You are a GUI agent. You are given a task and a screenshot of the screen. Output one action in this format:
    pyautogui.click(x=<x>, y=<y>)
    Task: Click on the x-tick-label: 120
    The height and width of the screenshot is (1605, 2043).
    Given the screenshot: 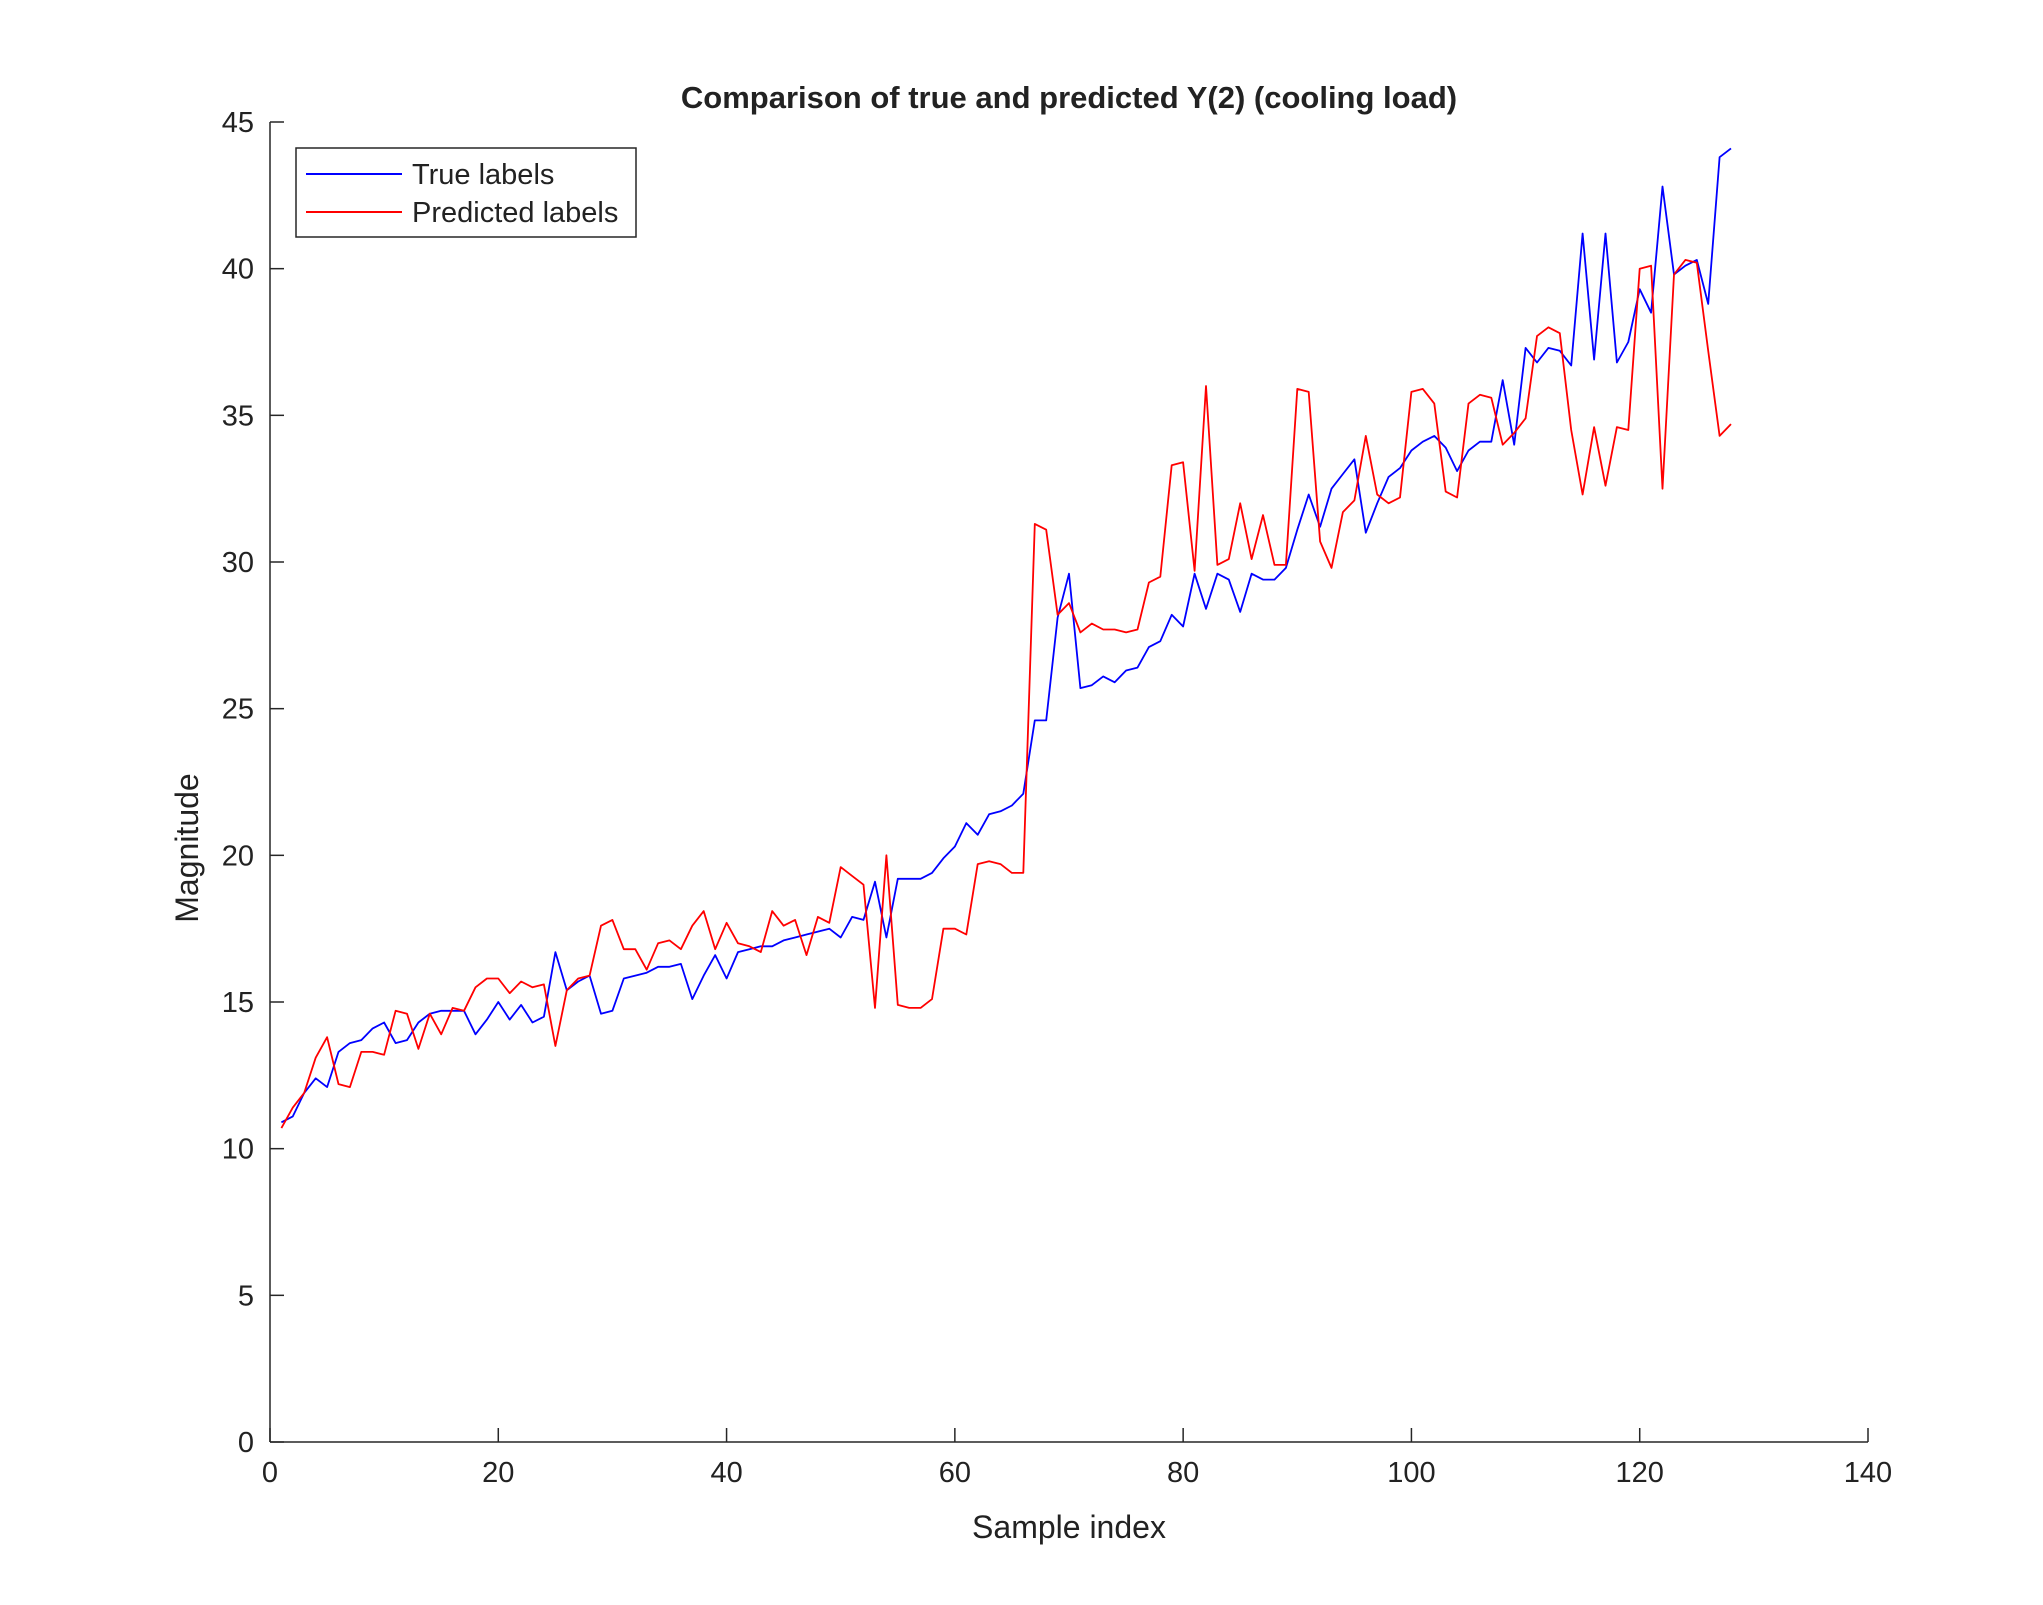 What is the action you would take?
    pyautogui.click(x=1640, y=1473)
    